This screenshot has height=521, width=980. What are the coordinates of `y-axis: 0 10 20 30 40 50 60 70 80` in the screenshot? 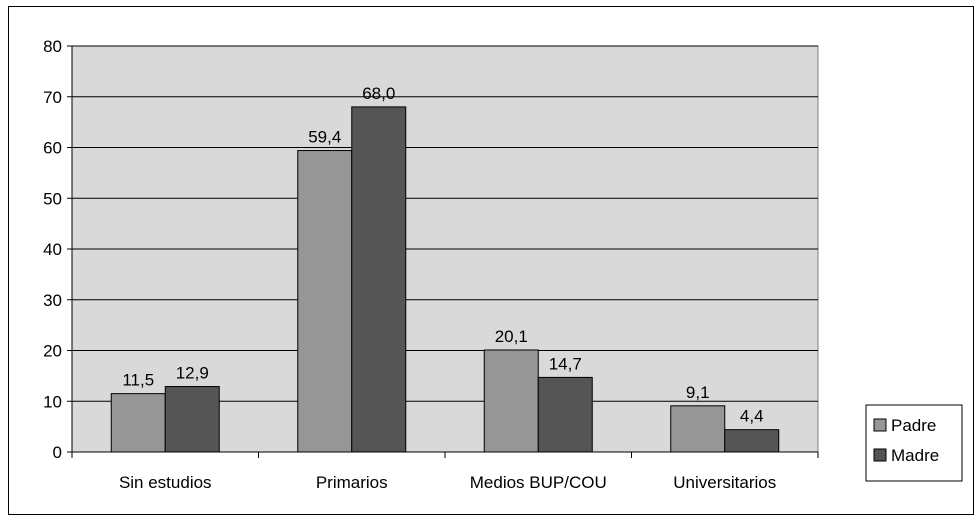 It's located at (58, 249).